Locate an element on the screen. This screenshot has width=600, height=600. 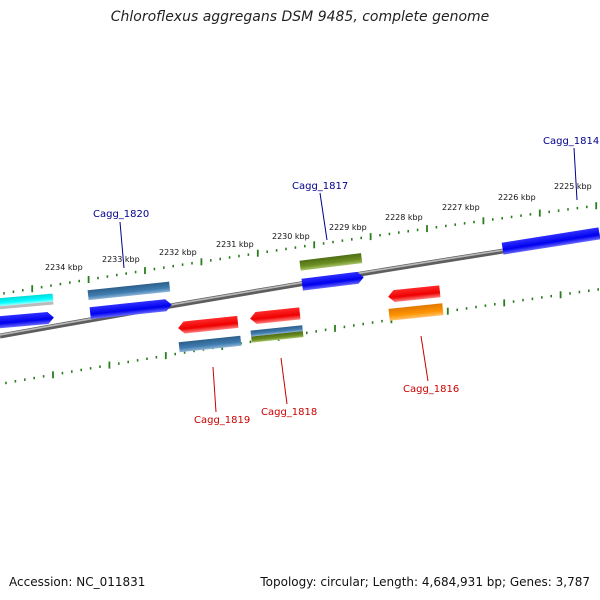
accession-text: Accession: NC_011831 is located at coordinates (77, 582).